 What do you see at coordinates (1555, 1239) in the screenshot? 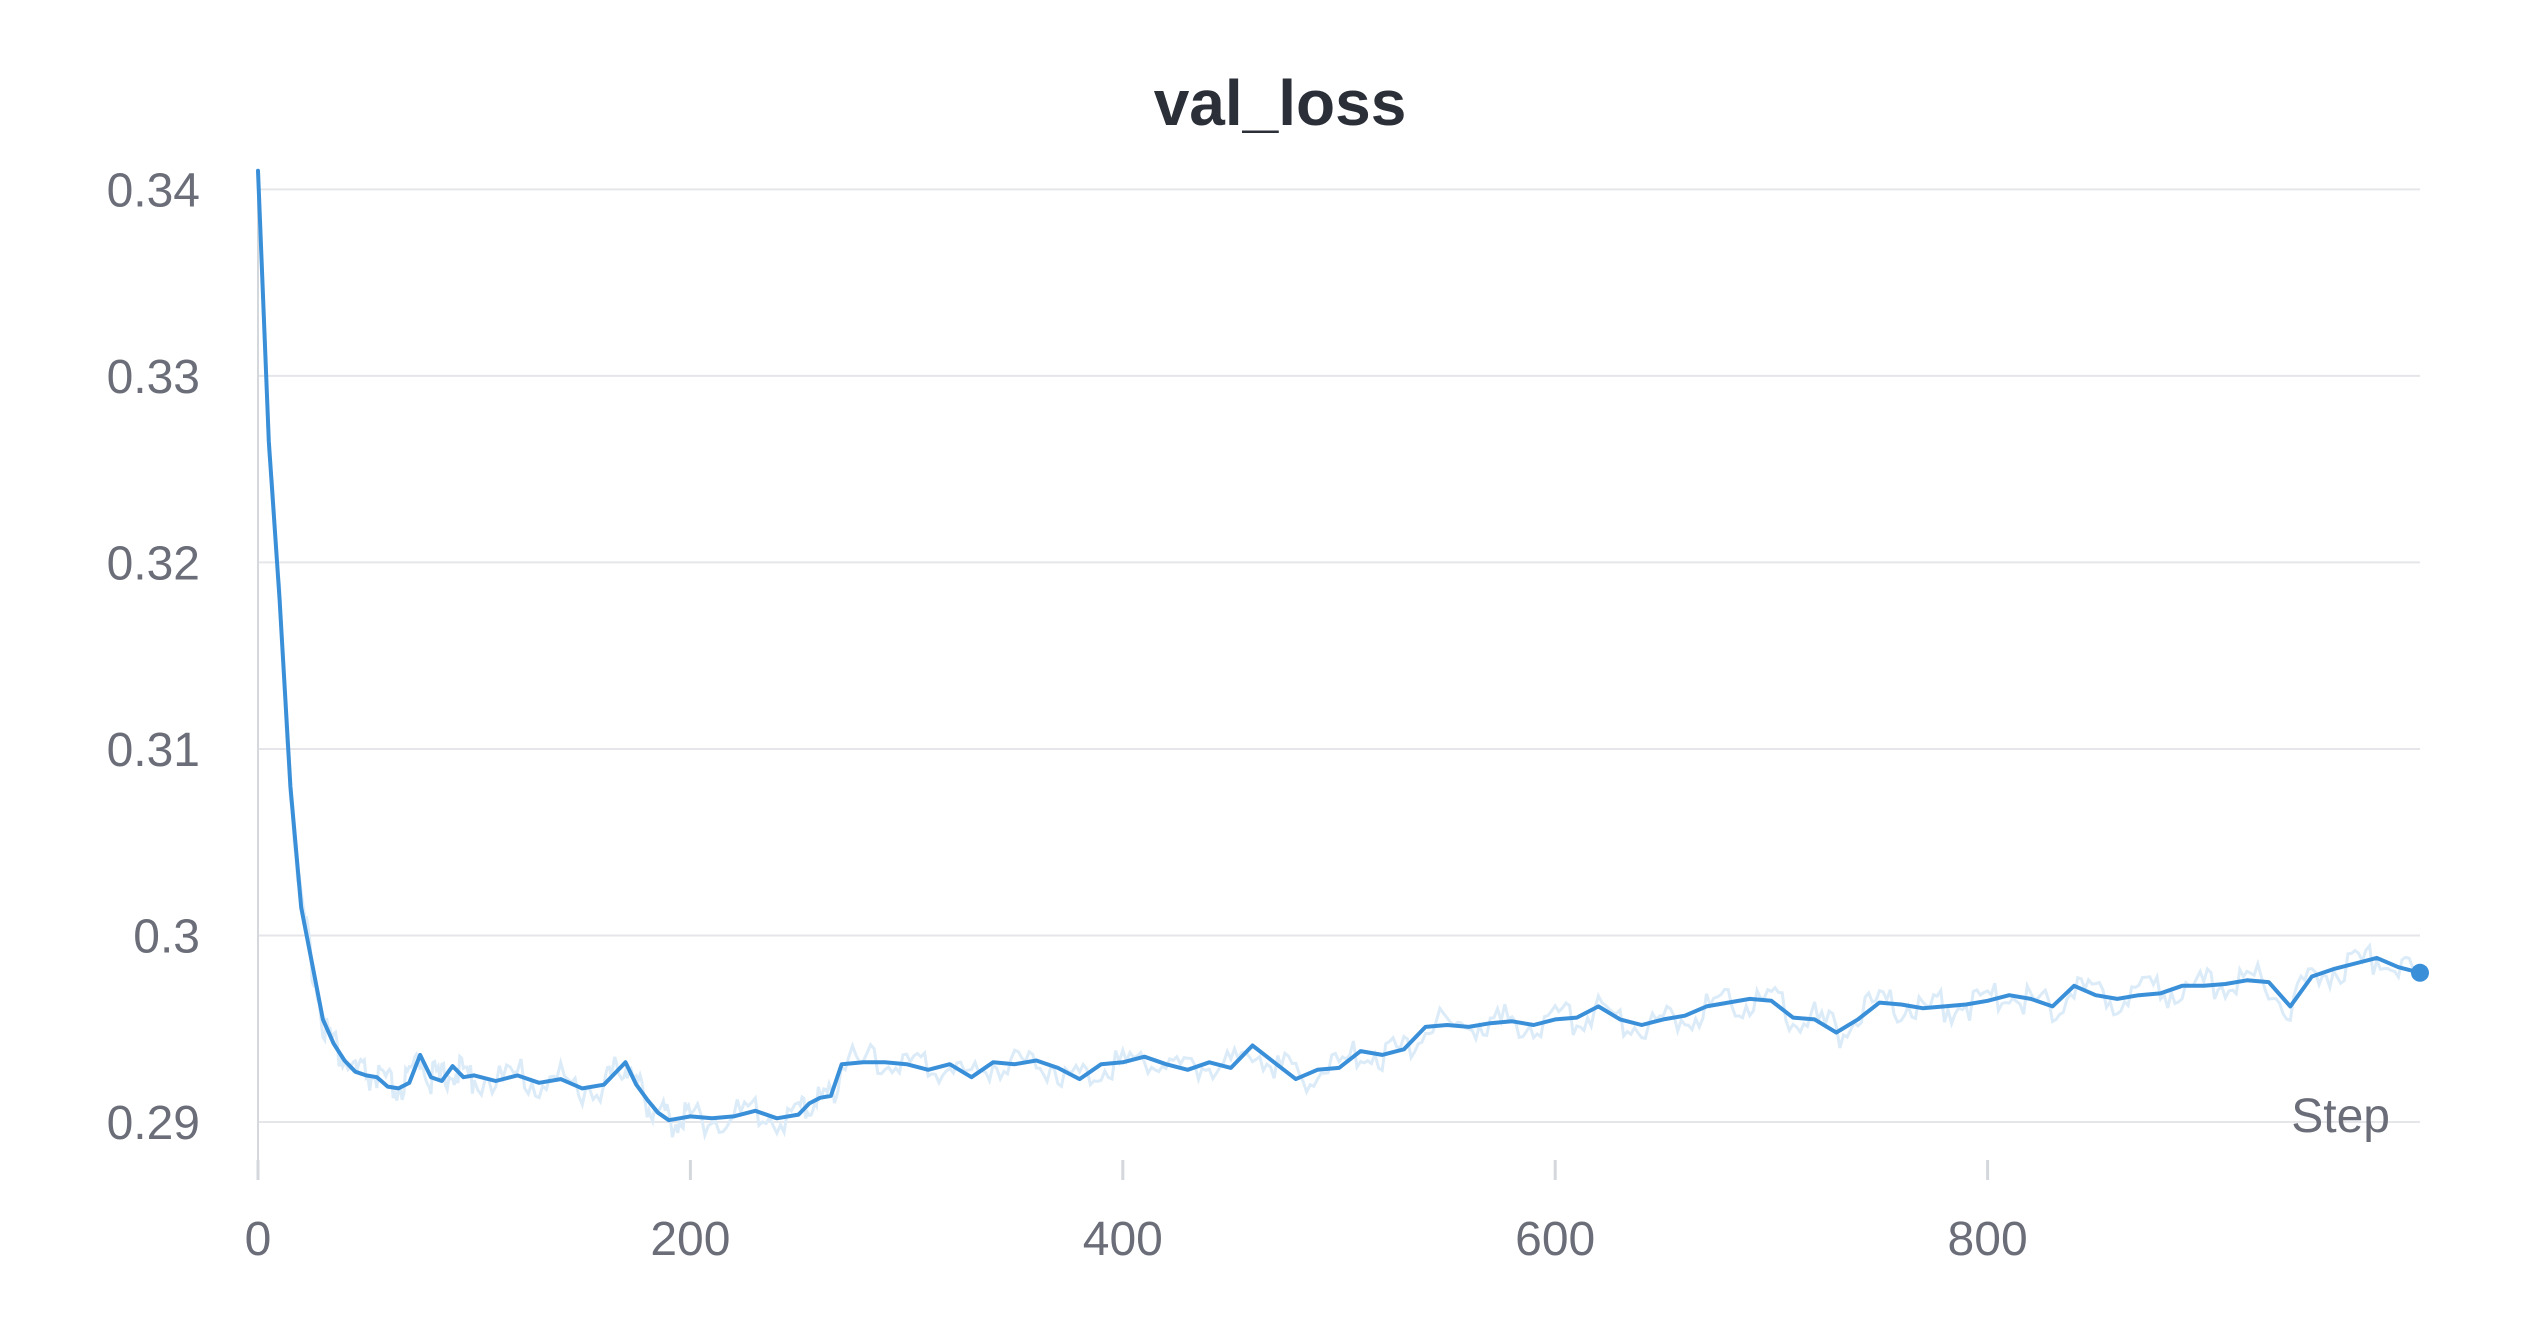
I see `x-tick-label: 600` at bounding box center [1555, 1239].